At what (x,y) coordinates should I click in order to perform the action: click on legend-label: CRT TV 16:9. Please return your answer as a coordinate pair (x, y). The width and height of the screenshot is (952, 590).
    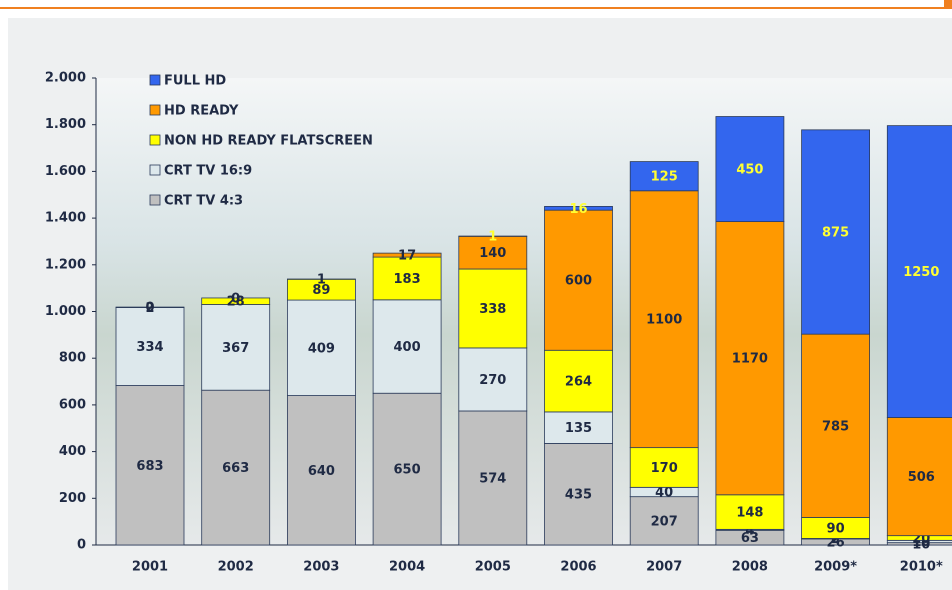
    Looking at the image, I should click on (208, 171).